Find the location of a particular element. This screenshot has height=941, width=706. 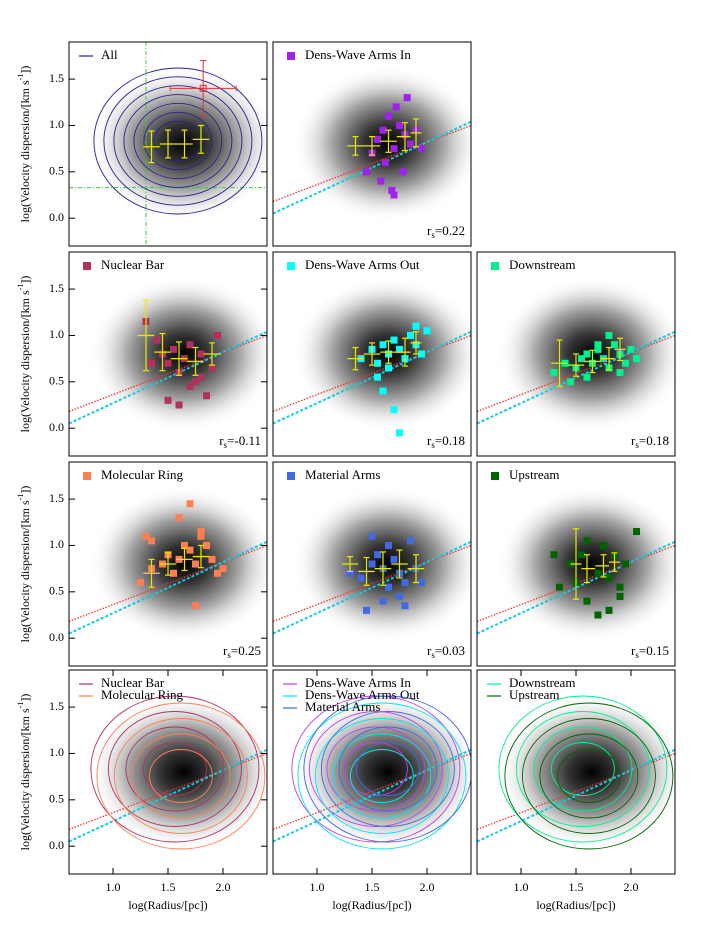

panel: Dens-Wave Arms In rs=0.22 is located at coordinates (372, 144).